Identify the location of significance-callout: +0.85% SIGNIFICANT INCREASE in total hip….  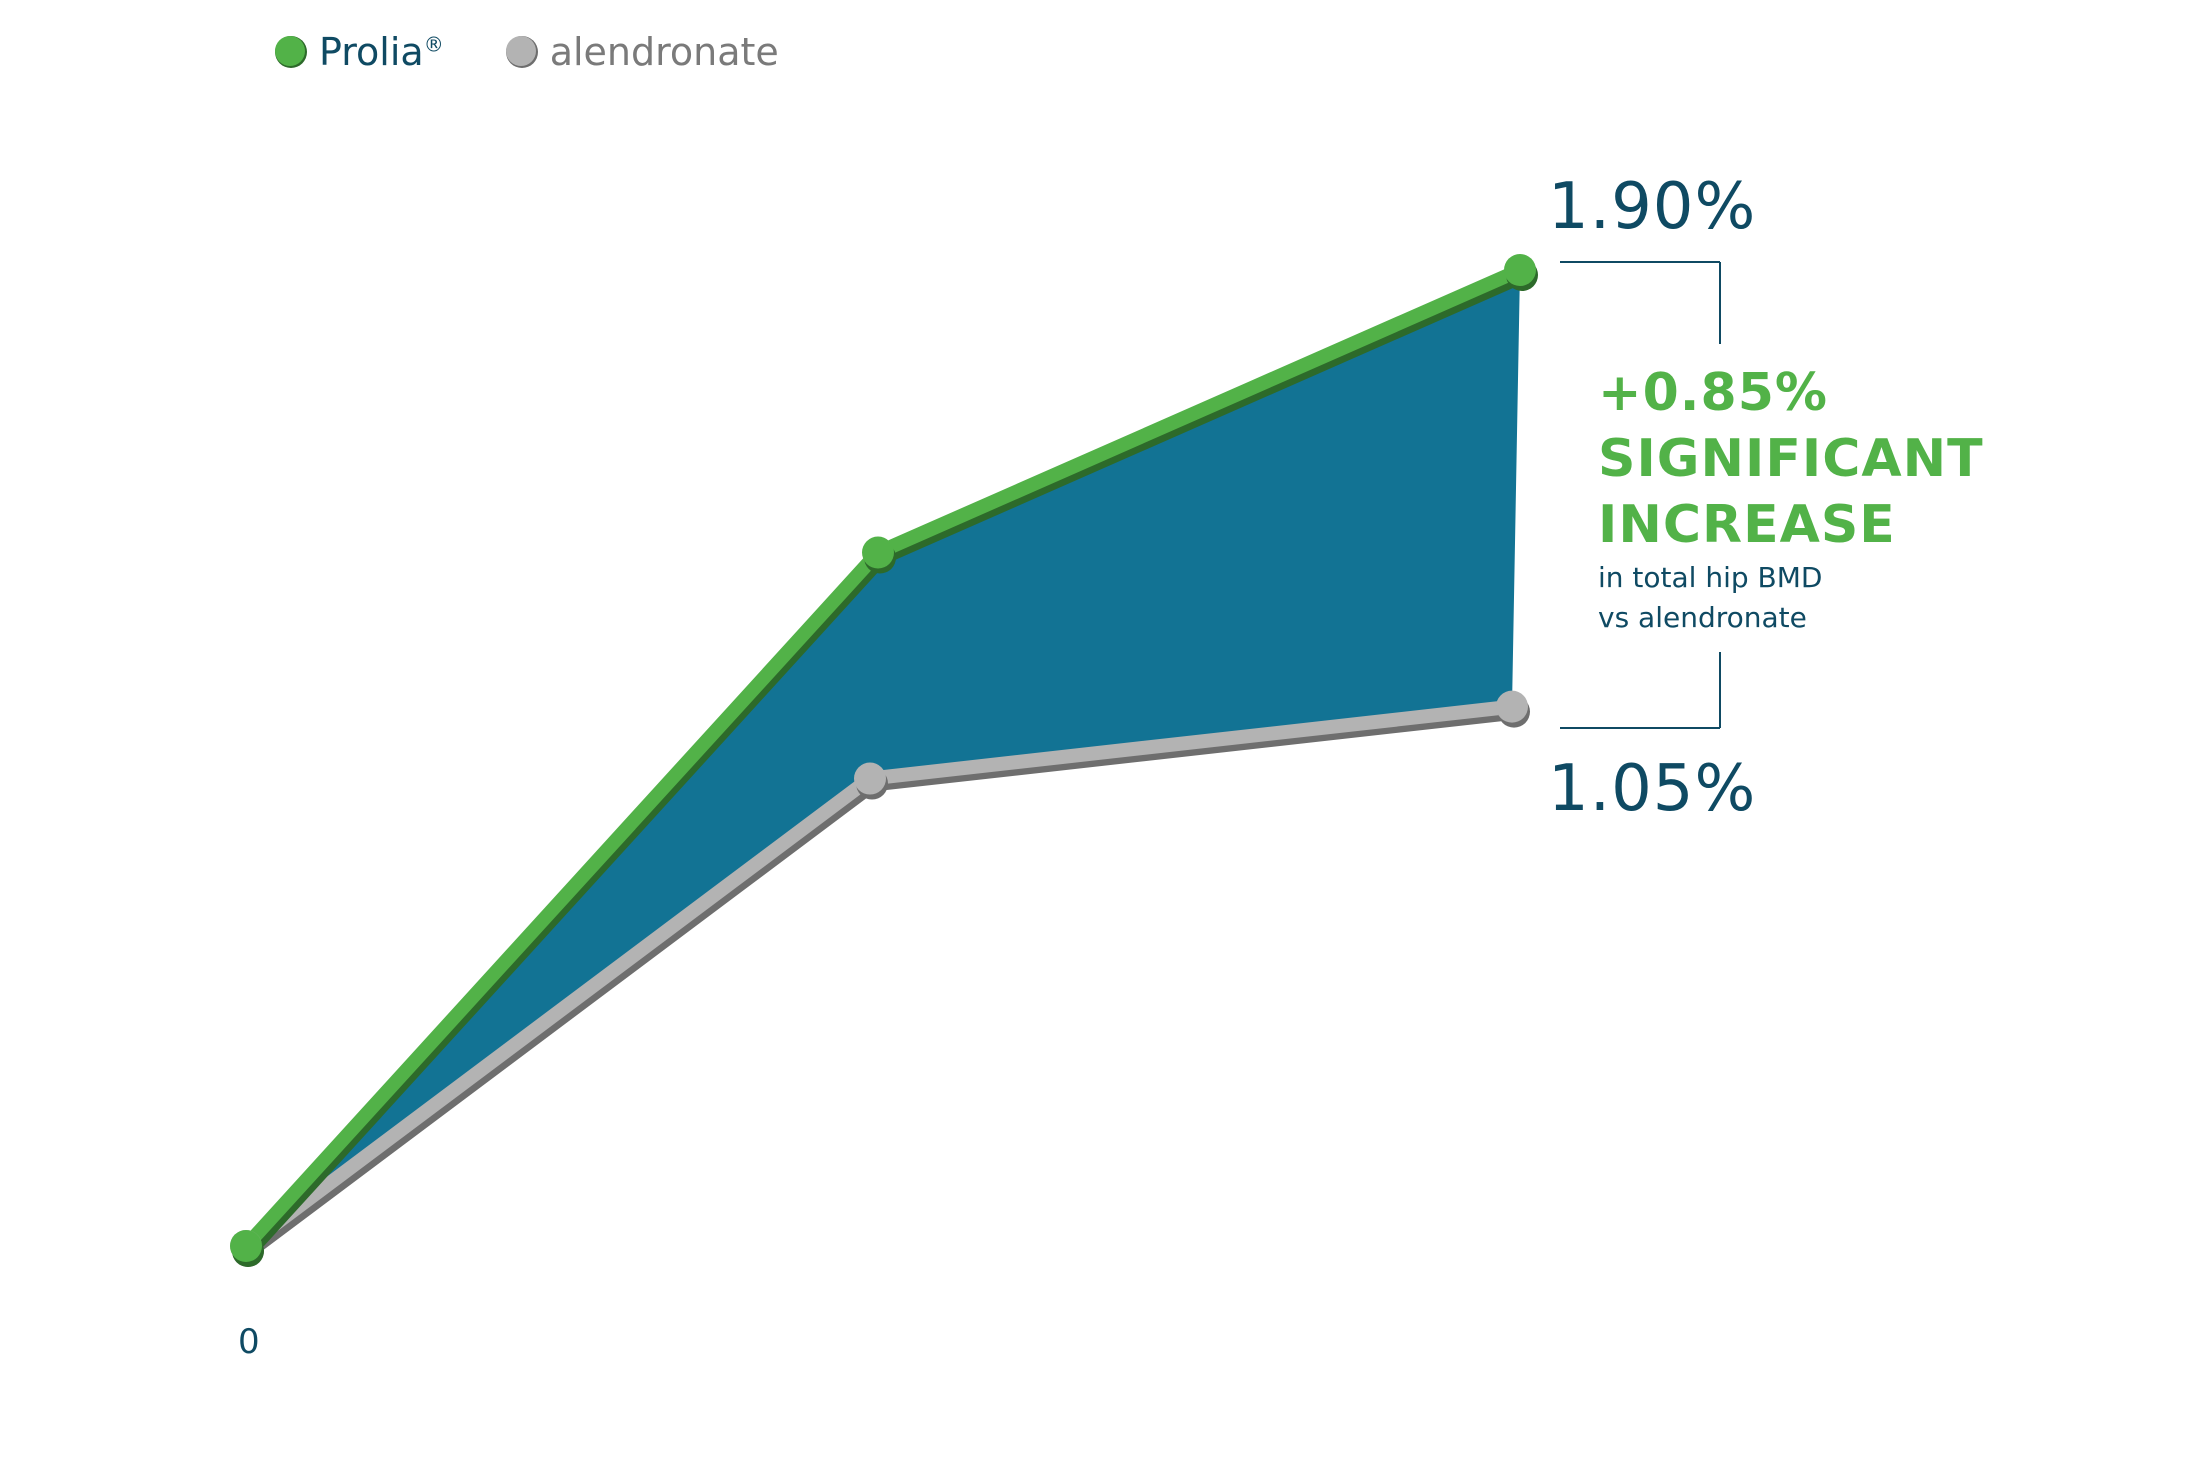
(1791, 499).